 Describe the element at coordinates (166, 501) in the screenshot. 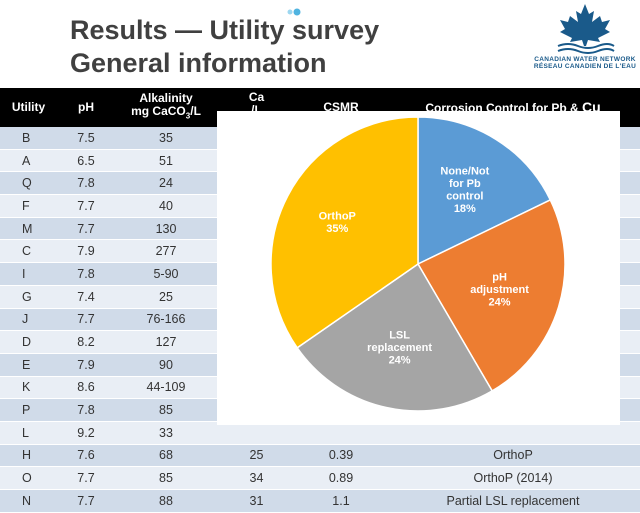

I see `cell-alk: 88` at that location.